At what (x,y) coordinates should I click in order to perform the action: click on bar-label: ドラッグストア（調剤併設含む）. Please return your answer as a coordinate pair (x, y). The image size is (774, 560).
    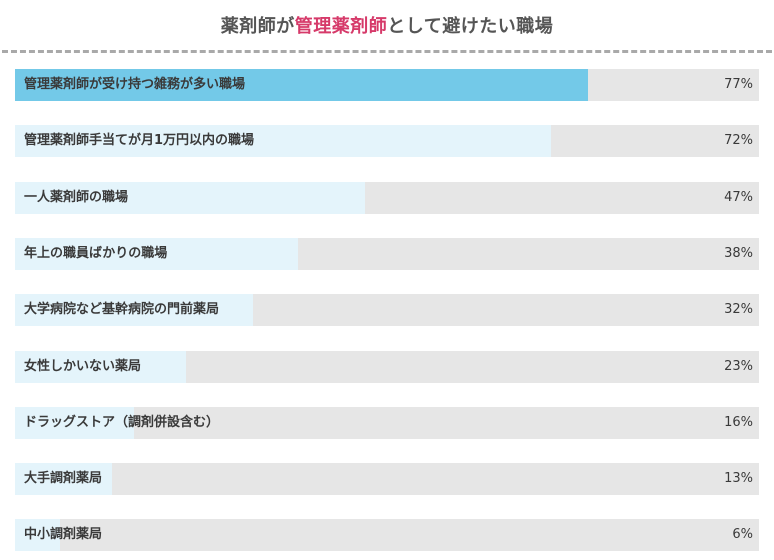
    Looking at the image, I should click on (122, 422).